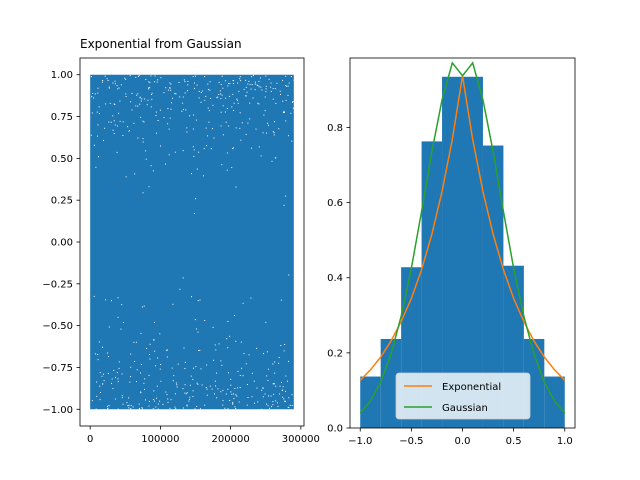 The image size is (640, 480). What do you see at coordinates (335, 353) in the screenshot?
I see `right-y-tick-label: 0.2` at bounding box center [335, 353].